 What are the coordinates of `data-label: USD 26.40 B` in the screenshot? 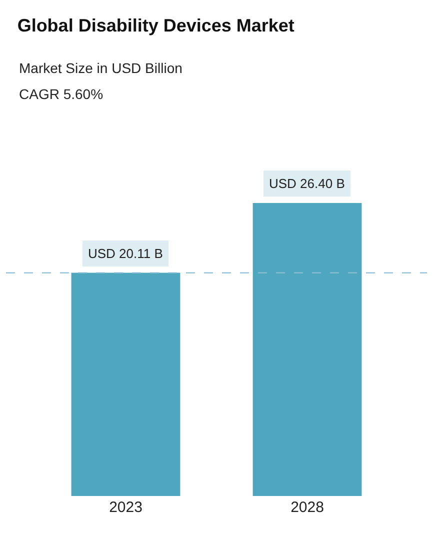 It's located at (307, 183).